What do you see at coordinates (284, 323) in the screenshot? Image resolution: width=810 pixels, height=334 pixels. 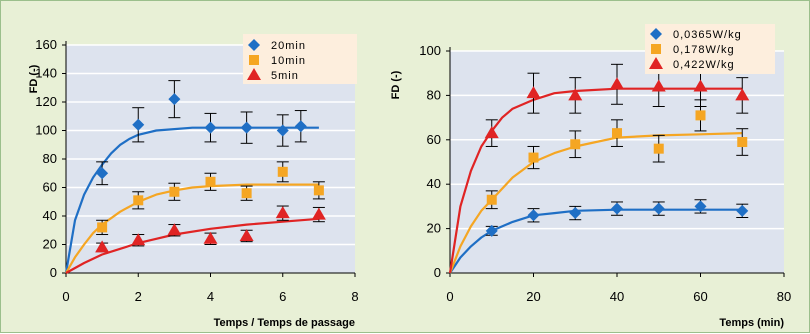 I see `x-axis-label: Temps / Temps de passage` at bounding box center [284, 323].